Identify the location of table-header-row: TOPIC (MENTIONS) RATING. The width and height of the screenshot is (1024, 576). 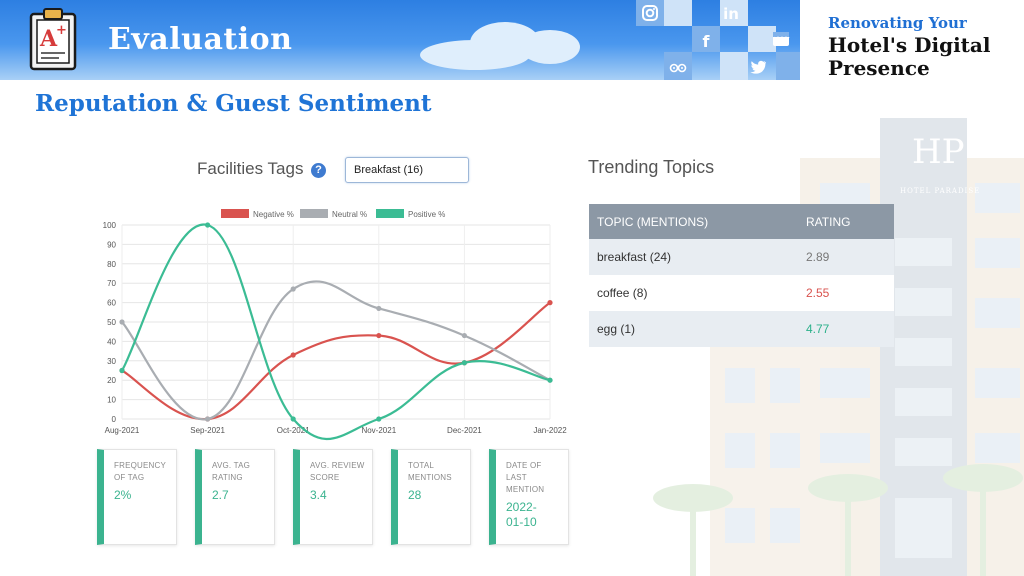
(741, 221).